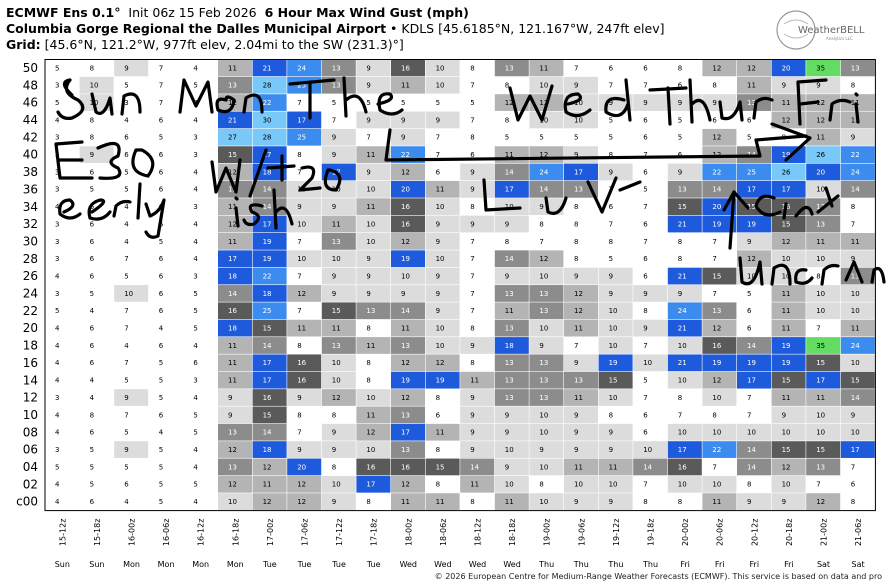  I want to click on gust-value: 3, so click(195, 276).